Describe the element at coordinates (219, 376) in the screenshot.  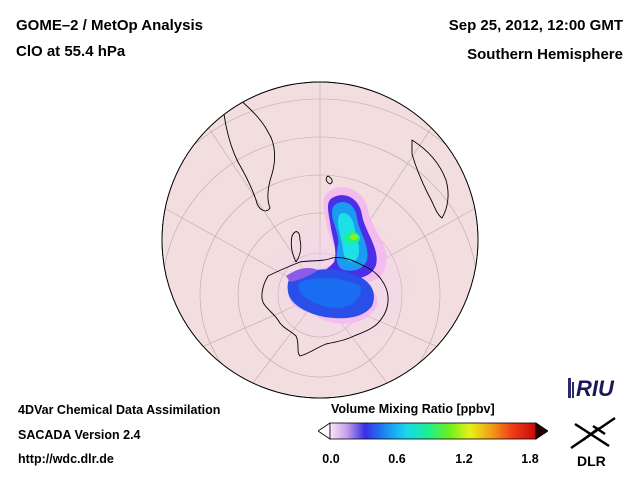
I see `coast-new-zealand` at that location.